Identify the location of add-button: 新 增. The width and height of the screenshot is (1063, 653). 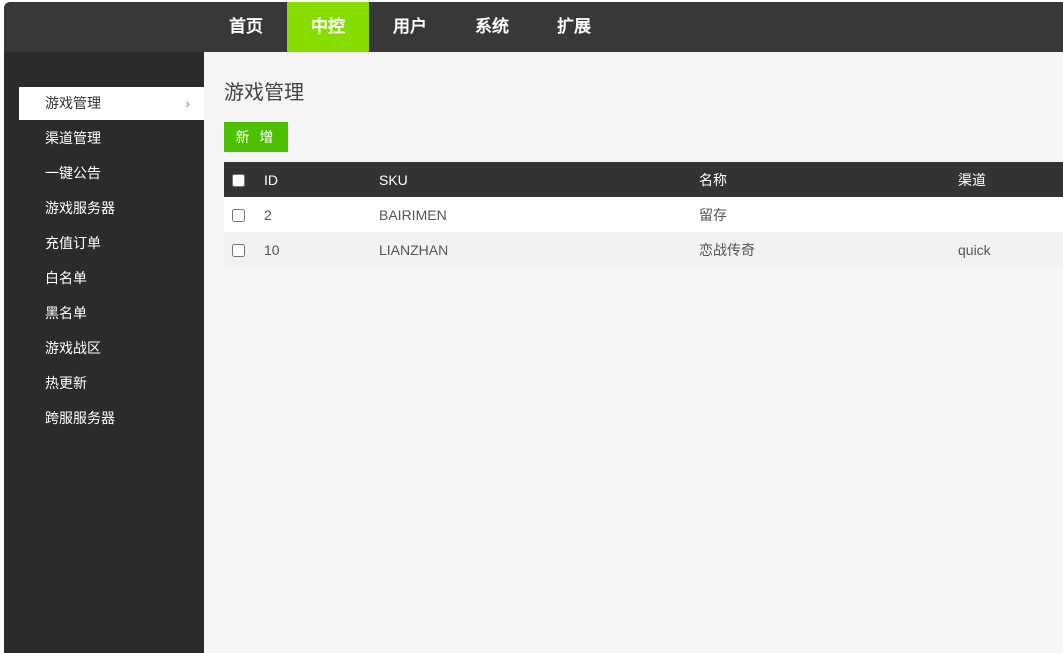
(256, 137).